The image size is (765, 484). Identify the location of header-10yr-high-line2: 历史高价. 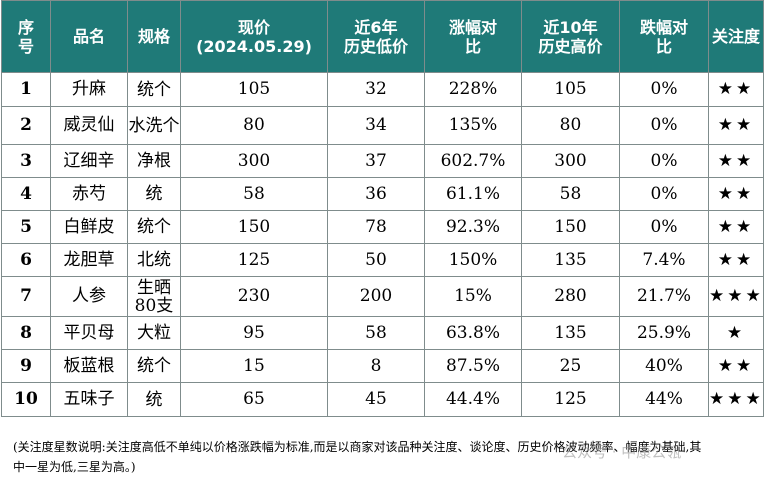
(570, 46).